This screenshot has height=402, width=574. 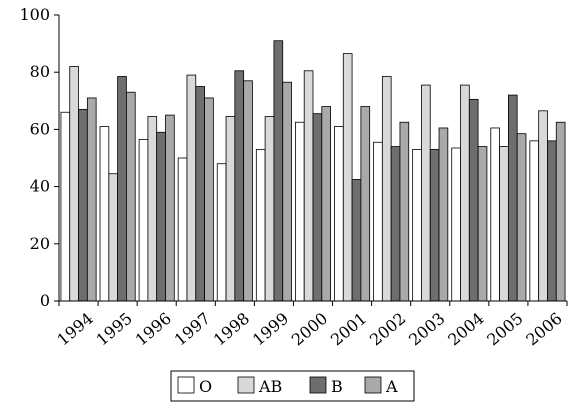 I want to click on legend-label-a: A, so click(x=391, y=386).